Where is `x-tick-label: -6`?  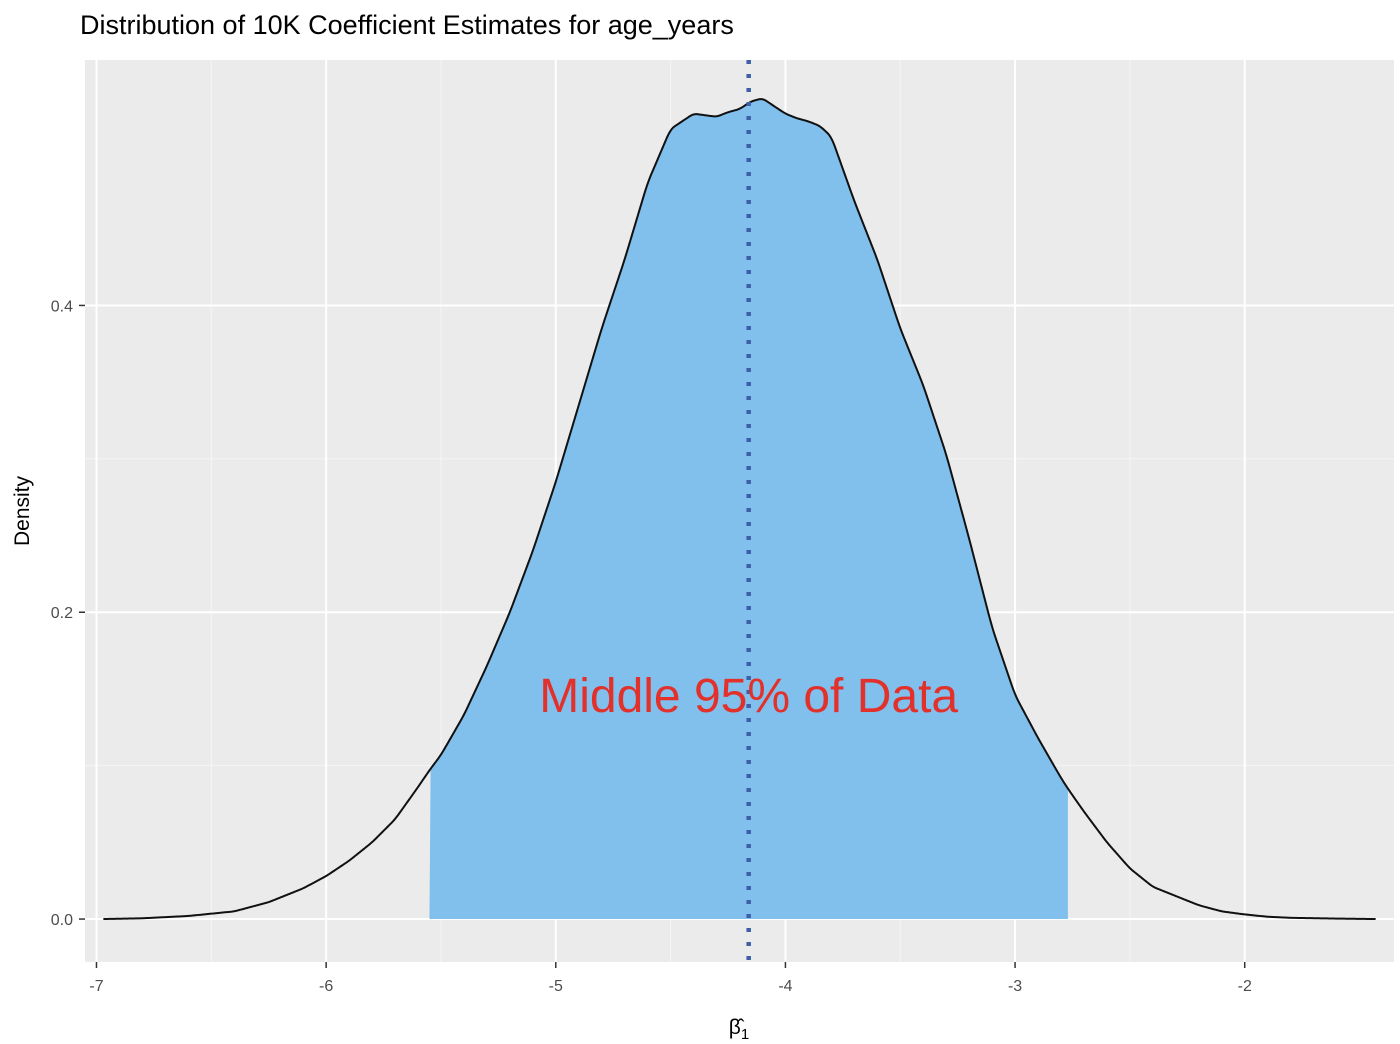
x-tick-label: -6 is located at coordinates (326, 986).